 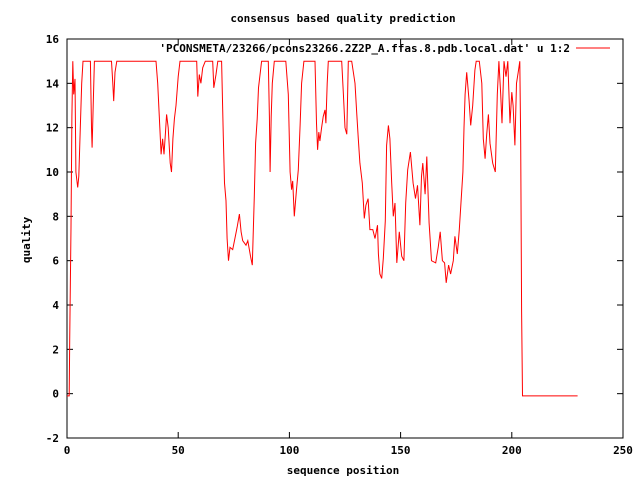 What do you see at coordinates (26, 239) in the screenshot?
I see `y-axis-label: quality` at bounding box center [26, 239].